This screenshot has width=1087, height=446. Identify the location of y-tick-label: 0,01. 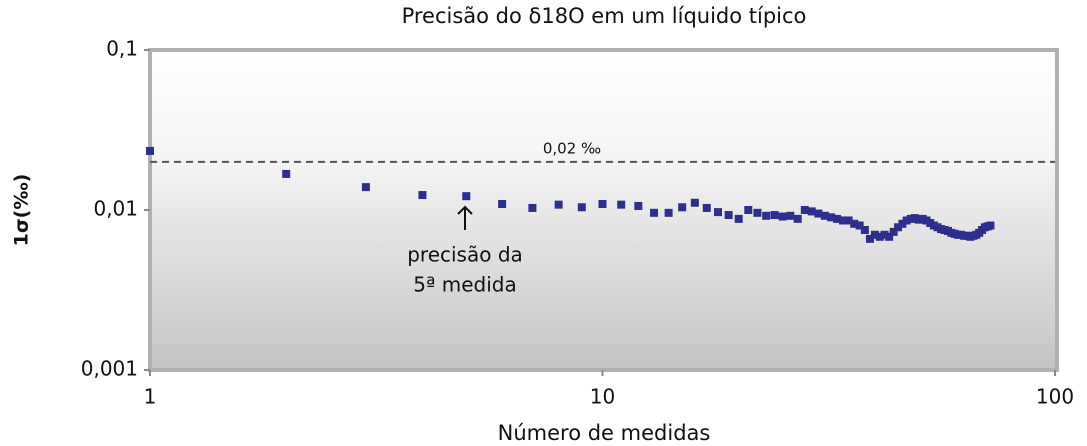
(115, 209).